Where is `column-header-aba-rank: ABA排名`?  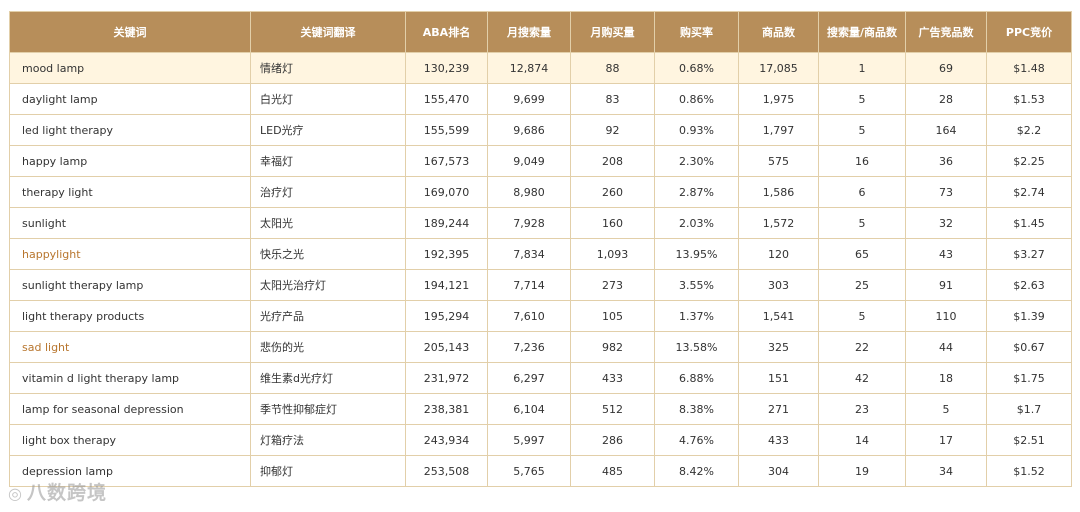
column-header-aba-rank: ABA排名 is located at coordinates (446, 32).